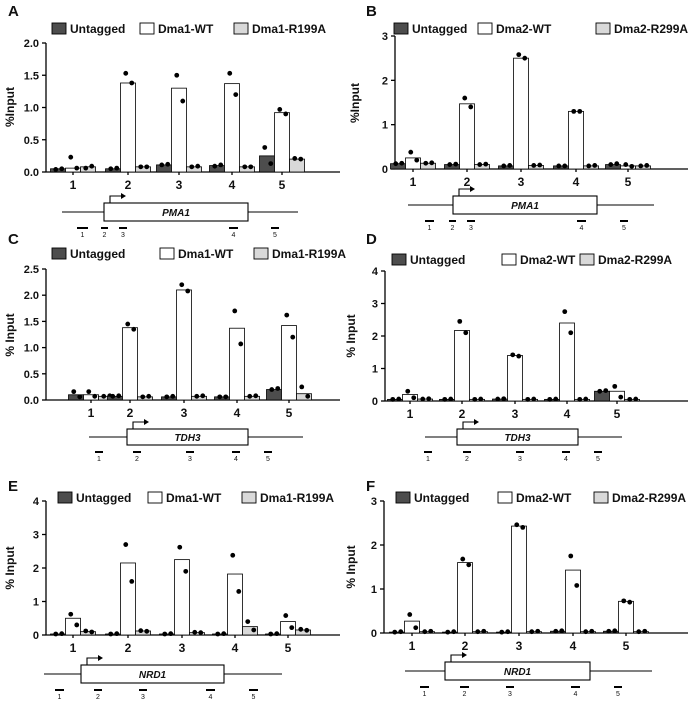  What do you see at coordinates (31, 375) in the screenshot?
I see `y-tick-label: 0.5` at bounding box center [31, 375].